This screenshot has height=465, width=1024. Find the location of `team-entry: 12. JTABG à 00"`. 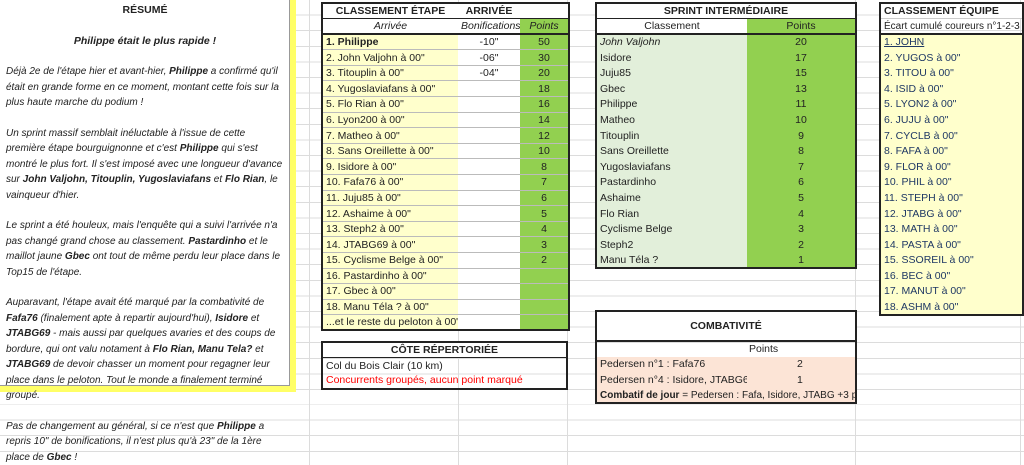

team-entry: 12. JTABG à 00" is located at coordinates (951, 214).